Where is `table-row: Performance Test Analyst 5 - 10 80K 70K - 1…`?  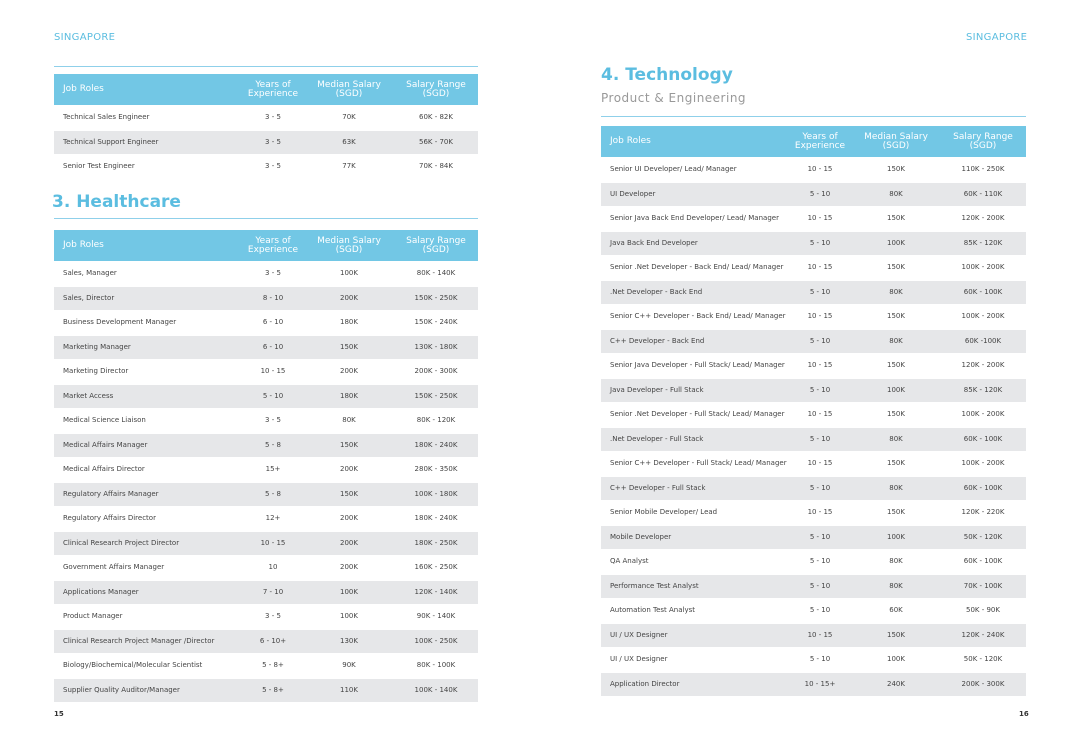 table-row: Performance Test Analyst 5 - 10 80K 70K - 1… is located at coordinates (813, 586).